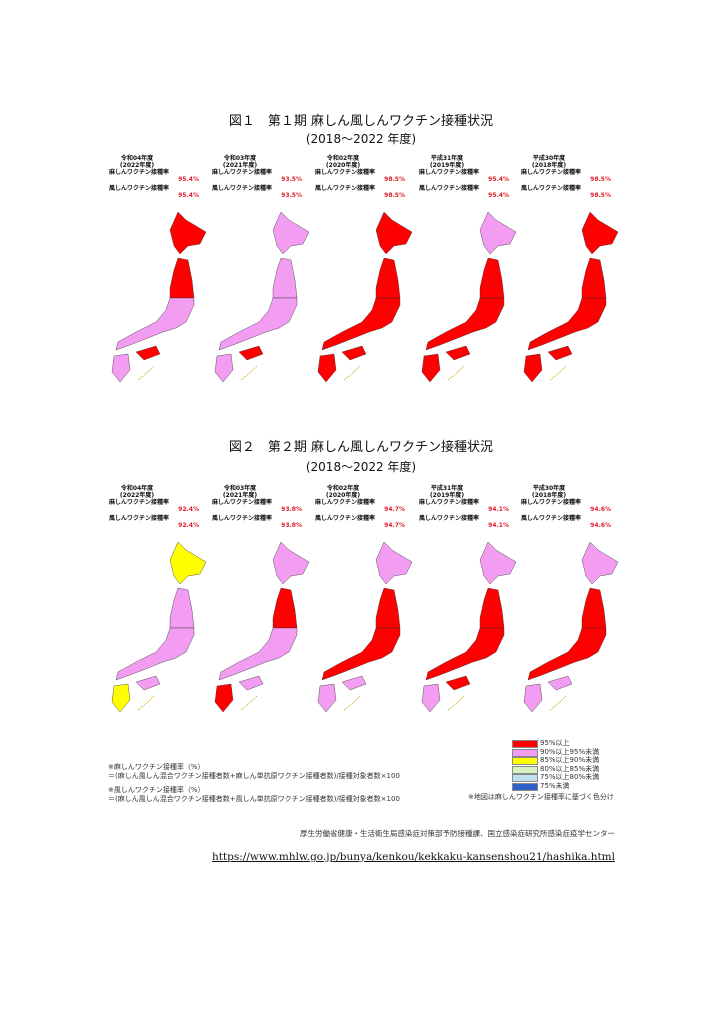  I want to click on rubella-rate: 93.5%, so click(291, 195).